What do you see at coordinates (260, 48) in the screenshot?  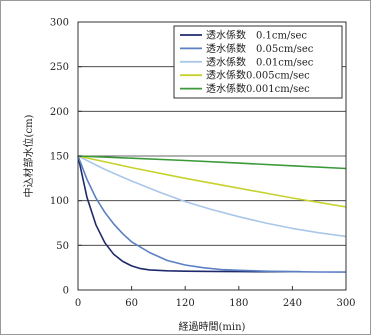 I see `legend-label: 透水係数 0.05cm/sec` at bounding box center [260, 48].